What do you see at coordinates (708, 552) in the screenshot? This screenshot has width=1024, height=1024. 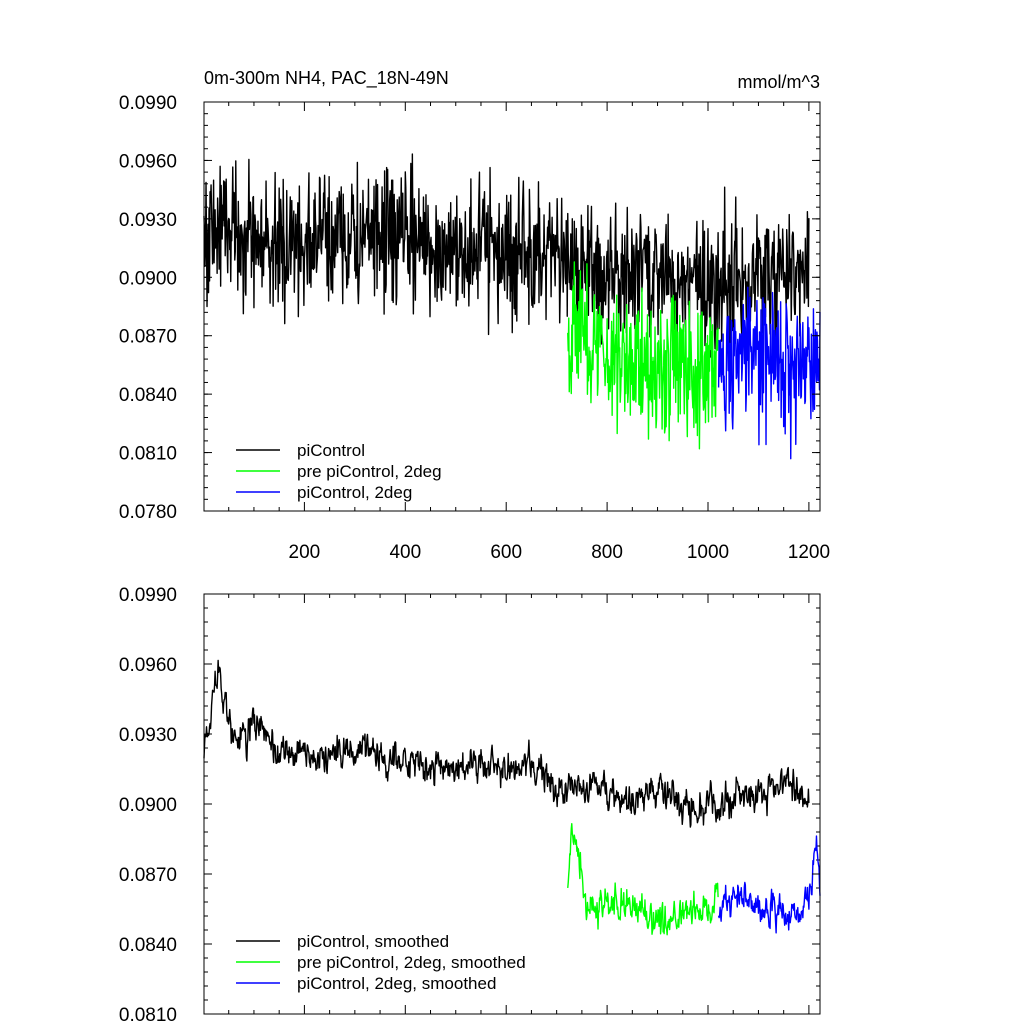 I see `x-tick-label: 1000` at bounding box center [708, 552].